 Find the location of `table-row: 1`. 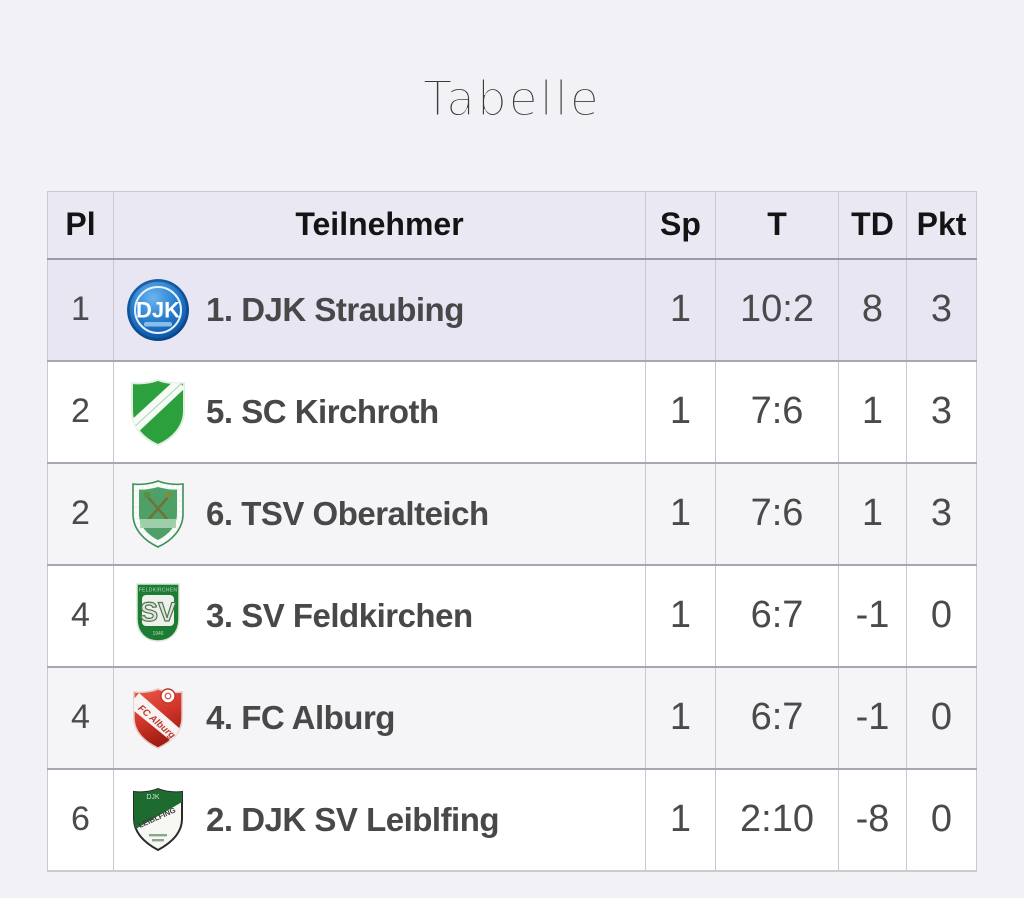

table-row: 1 is located at coordinates (512, 310).